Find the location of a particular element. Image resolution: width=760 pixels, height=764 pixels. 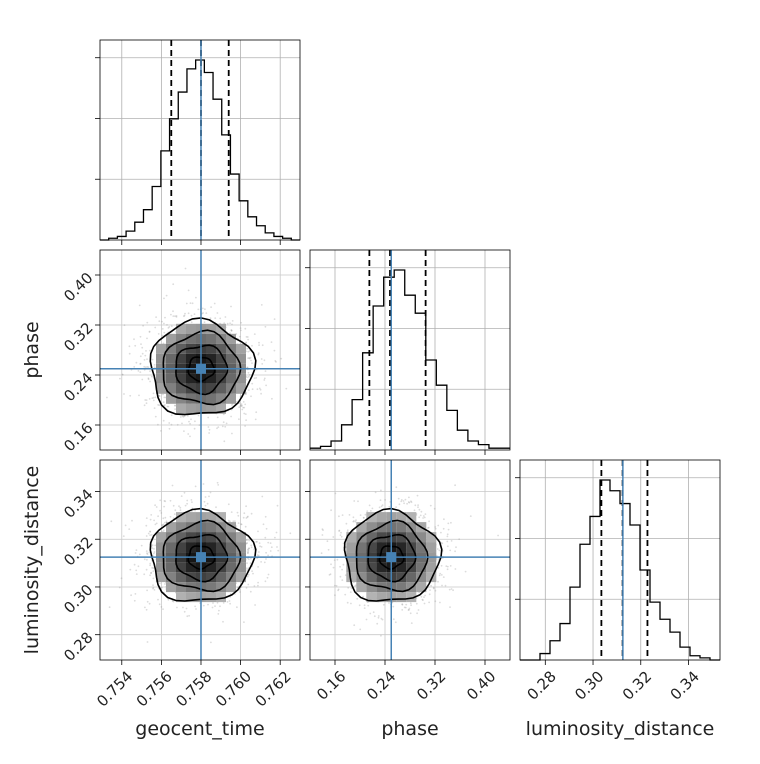

x-tick-label: 0.34 is located at coordinates (685, 685).